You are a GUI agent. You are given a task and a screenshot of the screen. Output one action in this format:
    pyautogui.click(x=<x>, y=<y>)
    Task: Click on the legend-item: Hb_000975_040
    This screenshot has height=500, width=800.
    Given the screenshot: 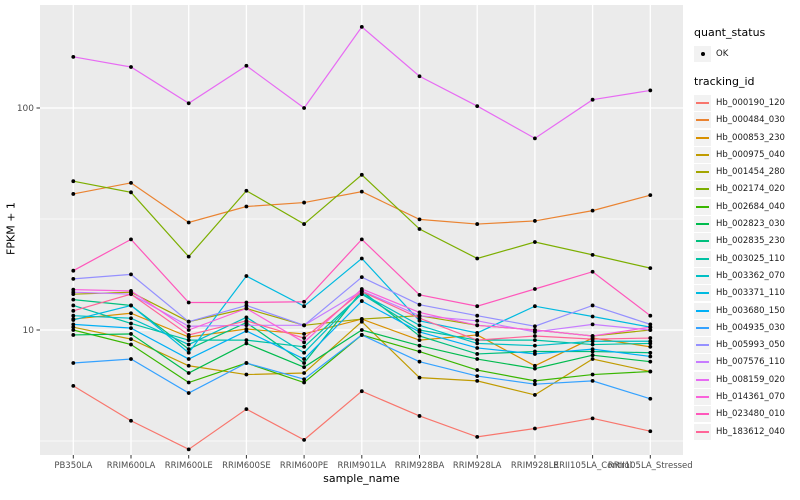 What is the action you would take?
    pyautogui.click(x=747, y=154)
    